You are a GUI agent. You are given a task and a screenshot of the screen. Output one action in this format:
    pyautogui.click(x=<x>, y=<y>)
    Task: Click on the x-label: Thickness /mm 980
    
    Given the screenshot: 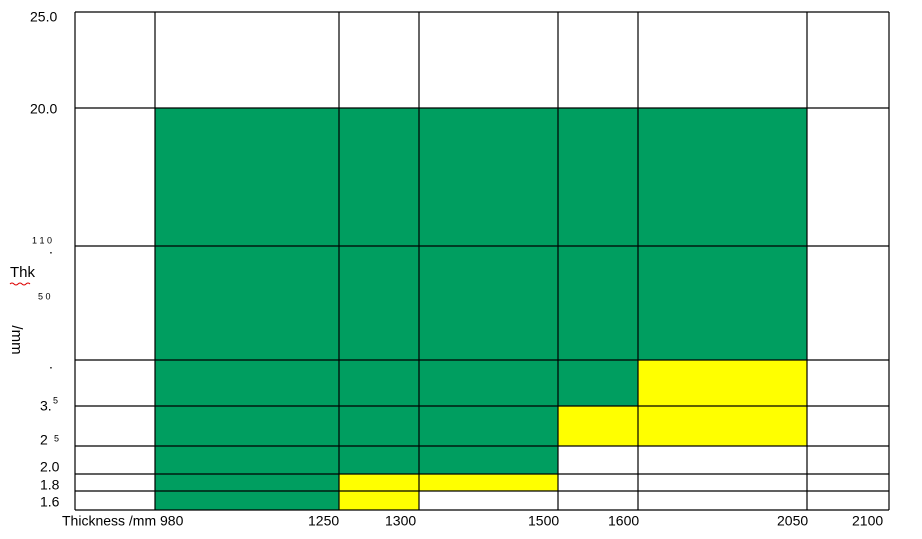 What is the action you would take?
    pyautogui.click(x=123, y=521)
    